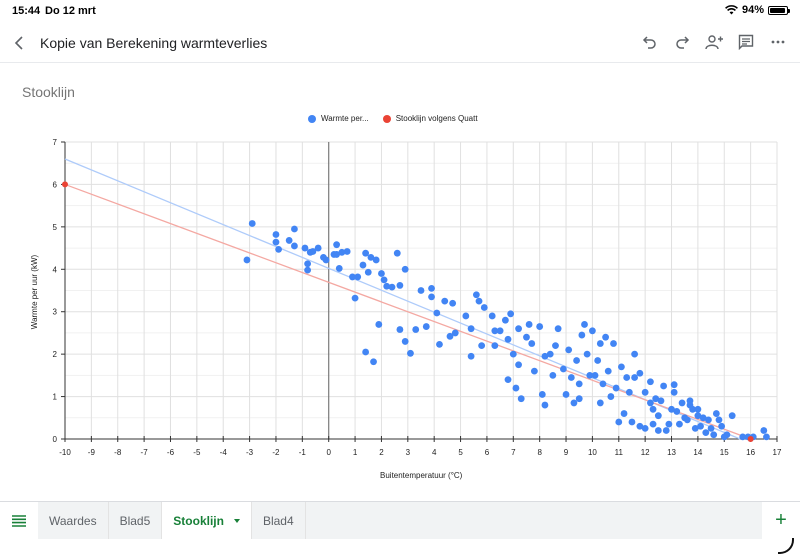 The height and width of the screenshot is (556, 800). I want to click on share-button, so click(714, 42).